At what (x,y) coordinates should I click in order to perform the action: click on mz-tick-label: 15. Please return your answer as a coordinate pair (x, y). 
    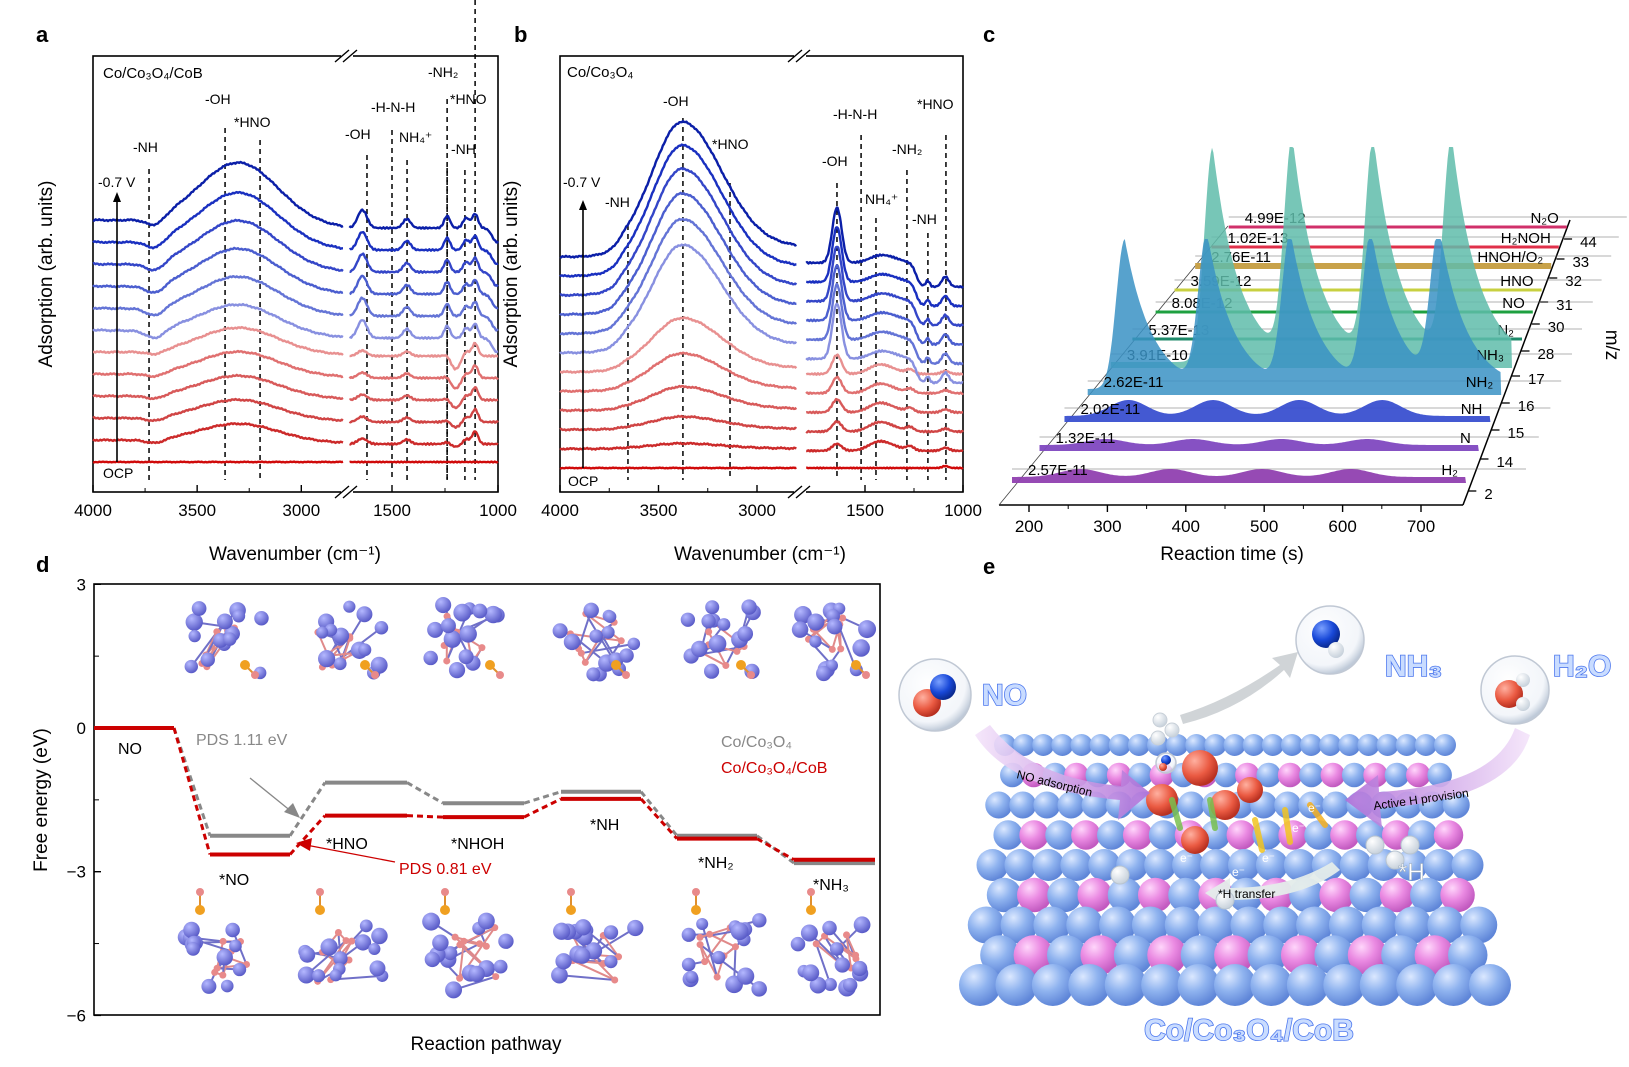
    Looking at the image, I should click on (1516, 433).